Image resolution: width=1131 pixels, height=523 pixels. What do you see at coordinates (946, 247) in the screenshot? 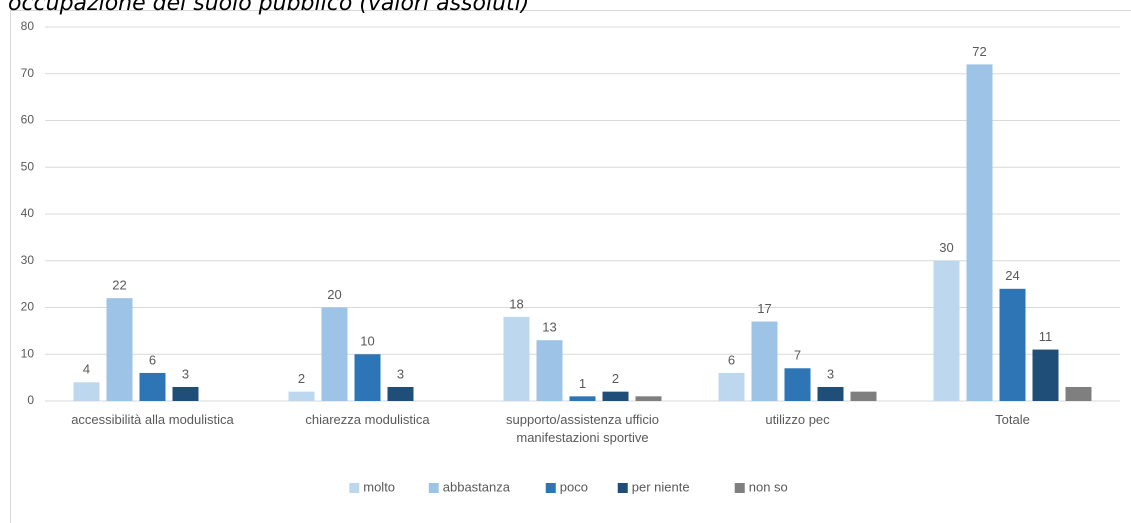
I see `data-label: 30` at bounding box center [946, 247].